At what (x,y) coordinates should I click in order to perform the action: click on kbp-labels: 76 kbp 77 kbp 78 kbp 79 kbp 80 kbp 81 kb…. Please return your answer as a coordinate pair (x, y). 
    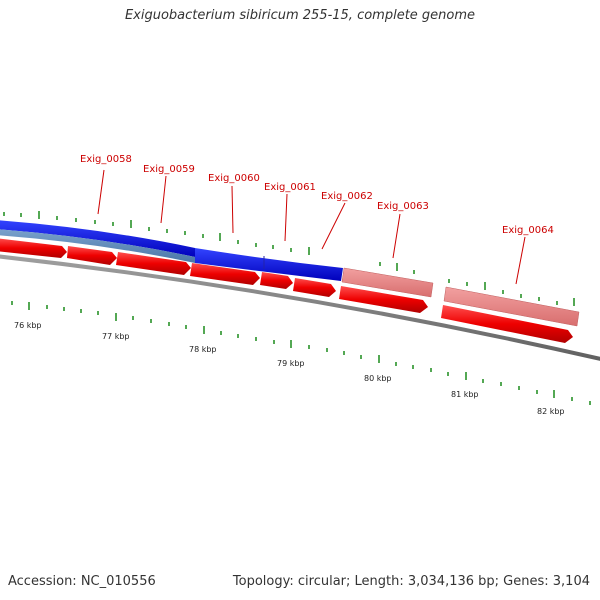
    Looking at the image, I should click on (289, 368).